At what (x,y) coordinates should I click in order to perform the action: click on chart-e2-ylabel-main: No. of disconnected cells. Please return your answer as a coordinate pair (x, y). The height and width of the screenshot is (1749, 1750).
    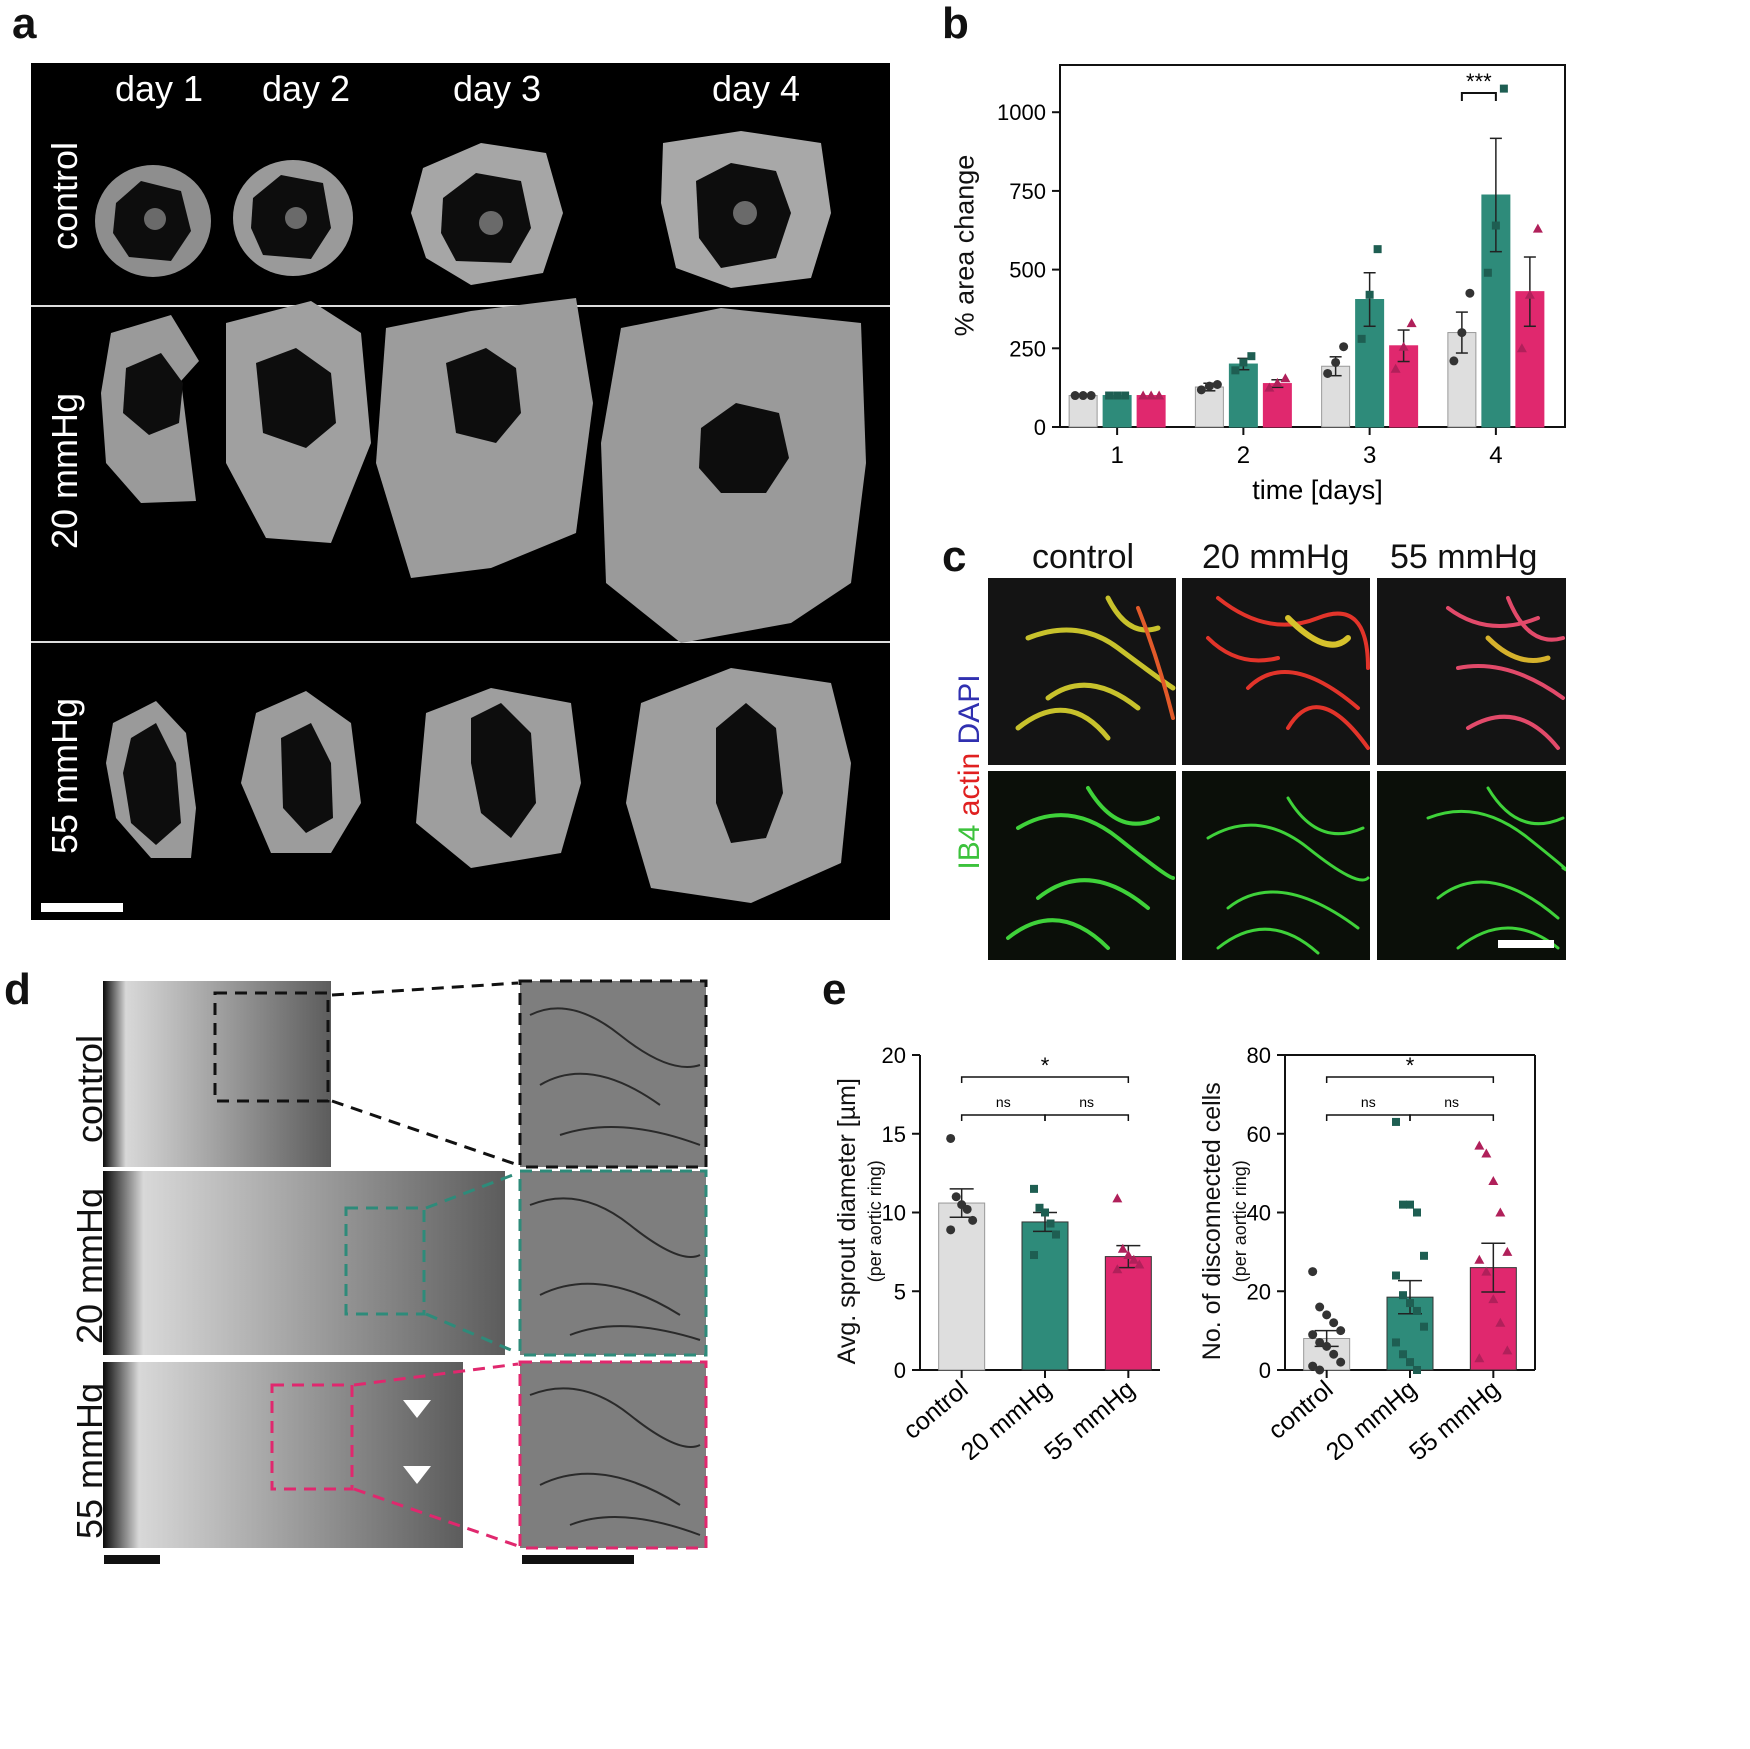
    Looking at the image, I should click on (1211, 1221).